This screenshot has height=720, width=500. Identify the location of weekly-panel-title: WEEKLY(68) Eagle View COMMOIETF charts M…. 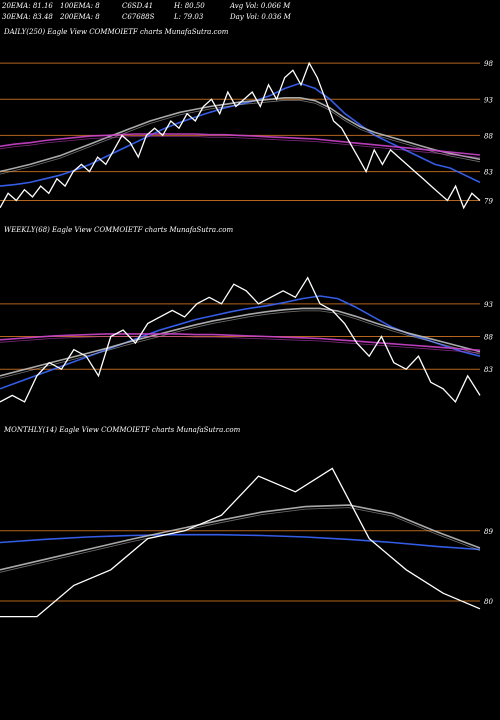
(119, 230).